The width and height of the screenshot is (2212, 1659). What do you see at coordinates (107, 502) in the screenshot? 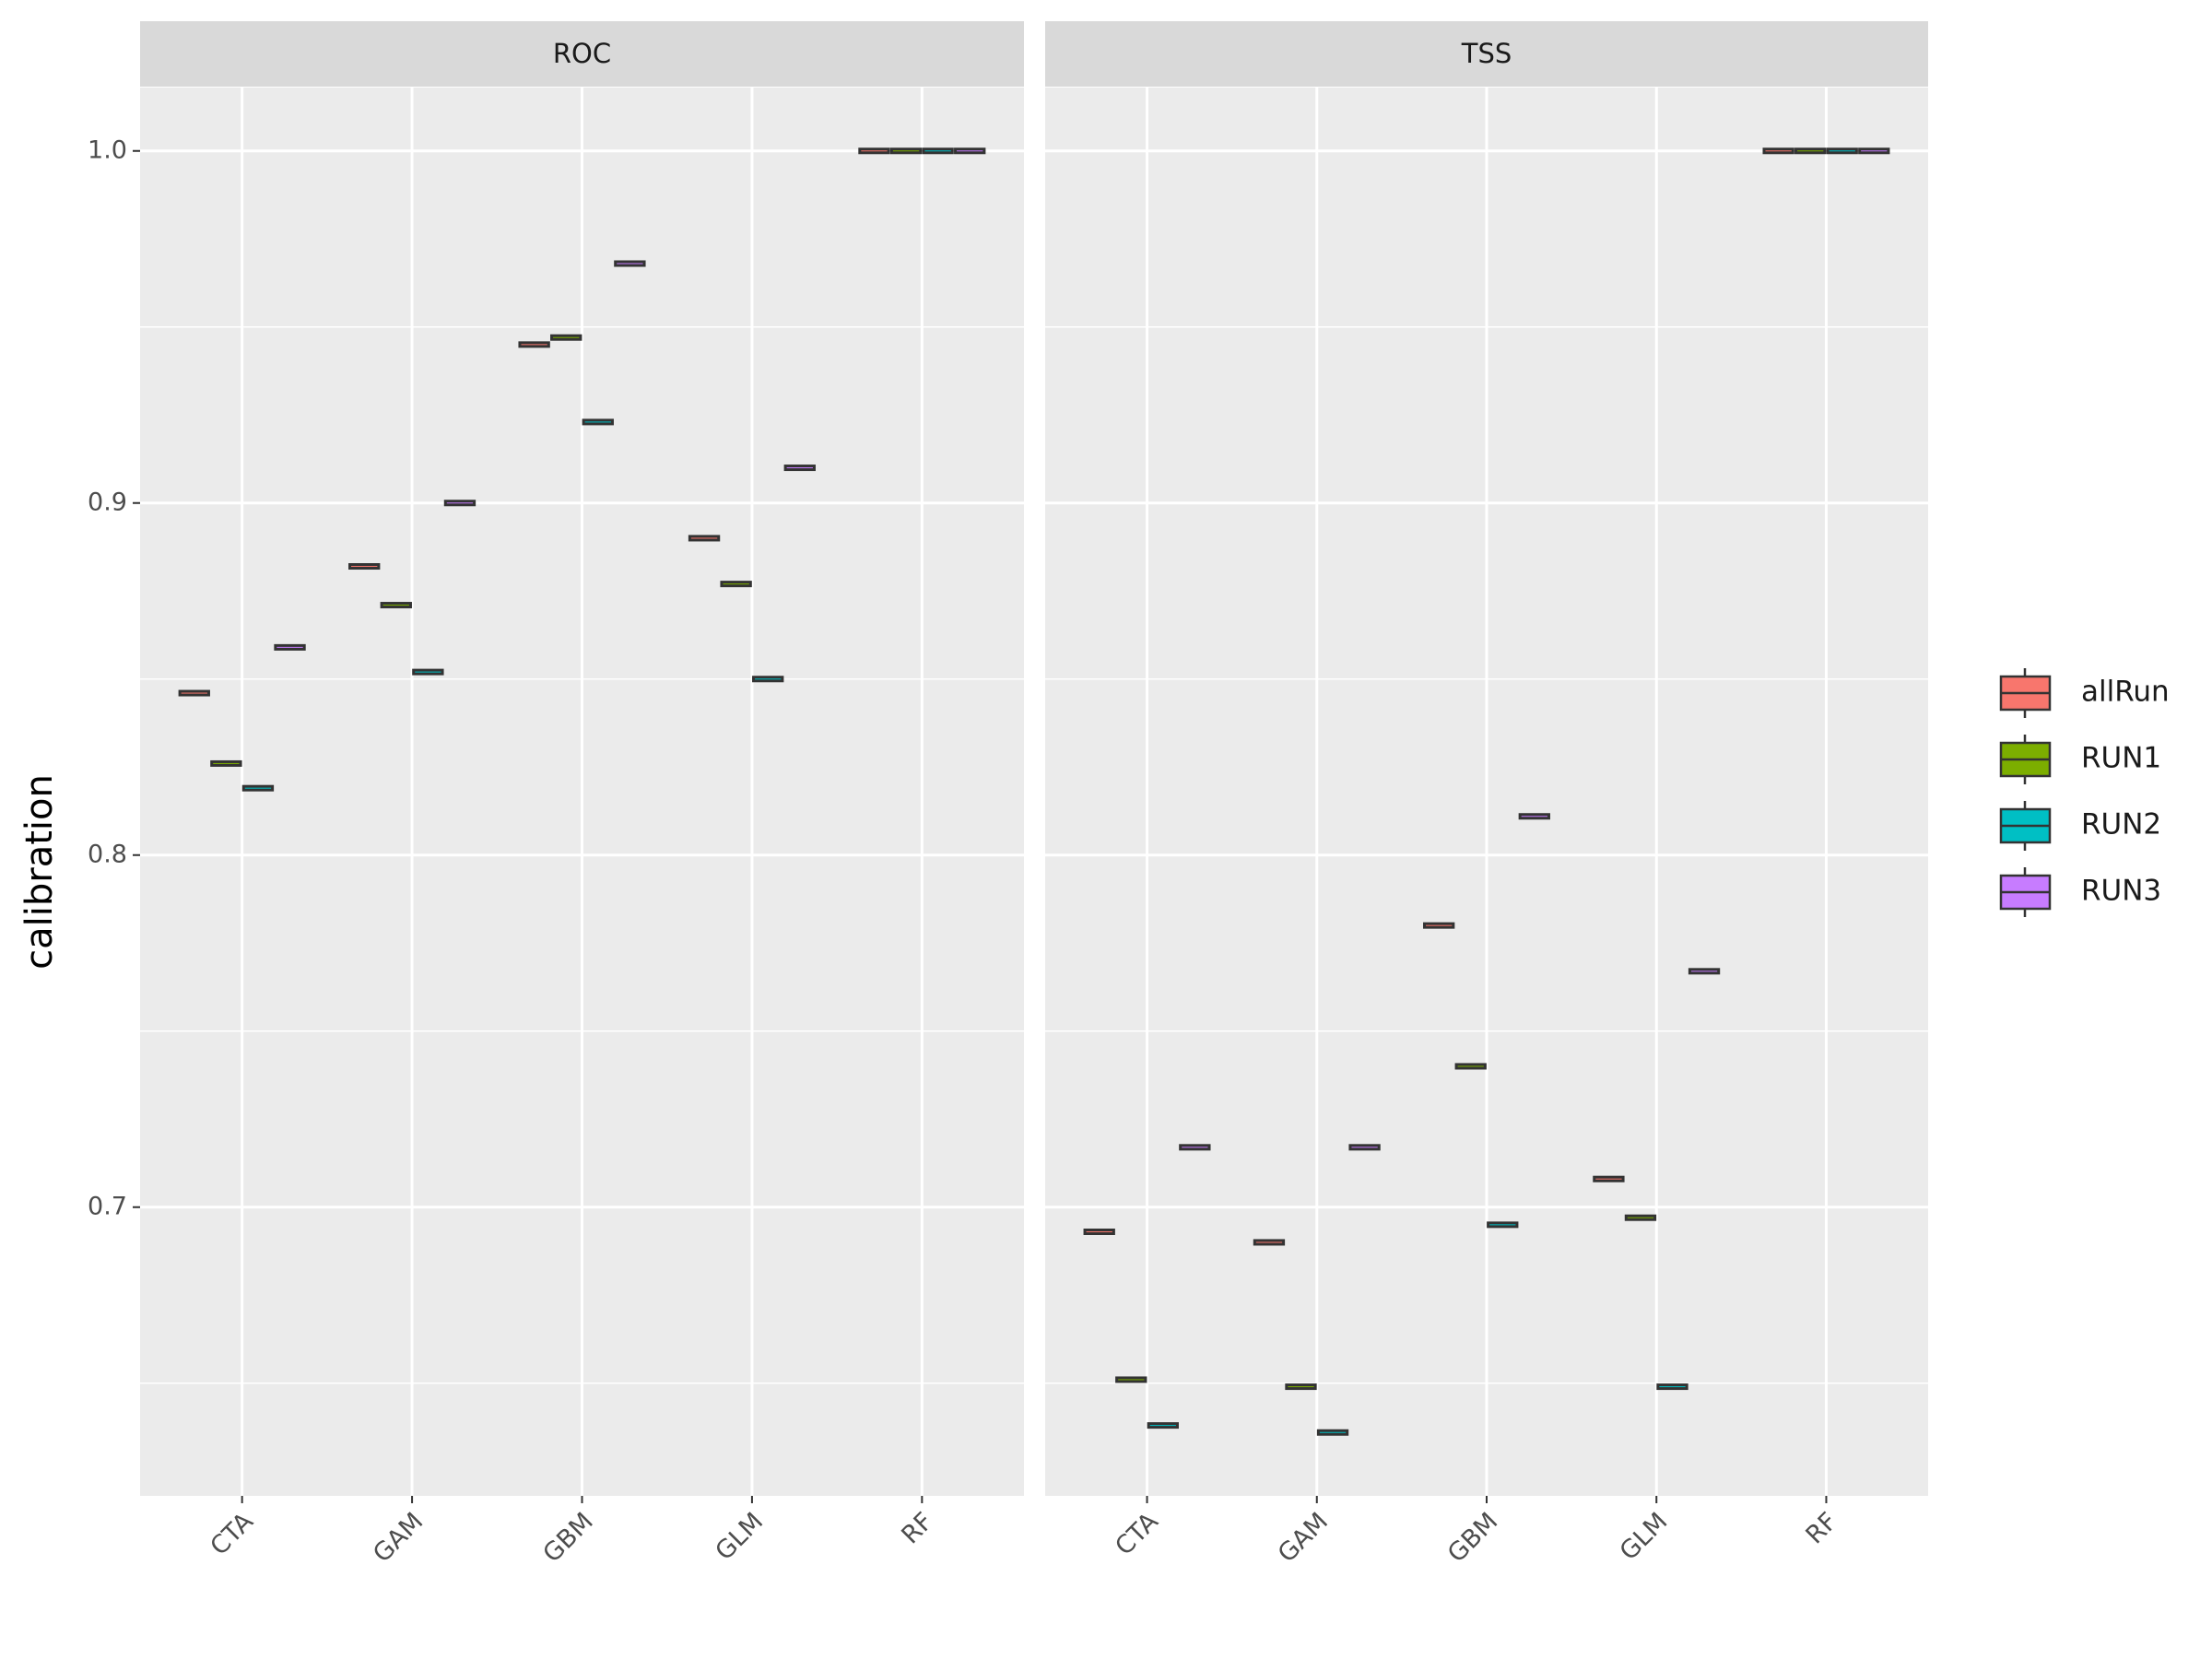
I see `y-tick-label: 0.9` at bounding box center [107, 502].